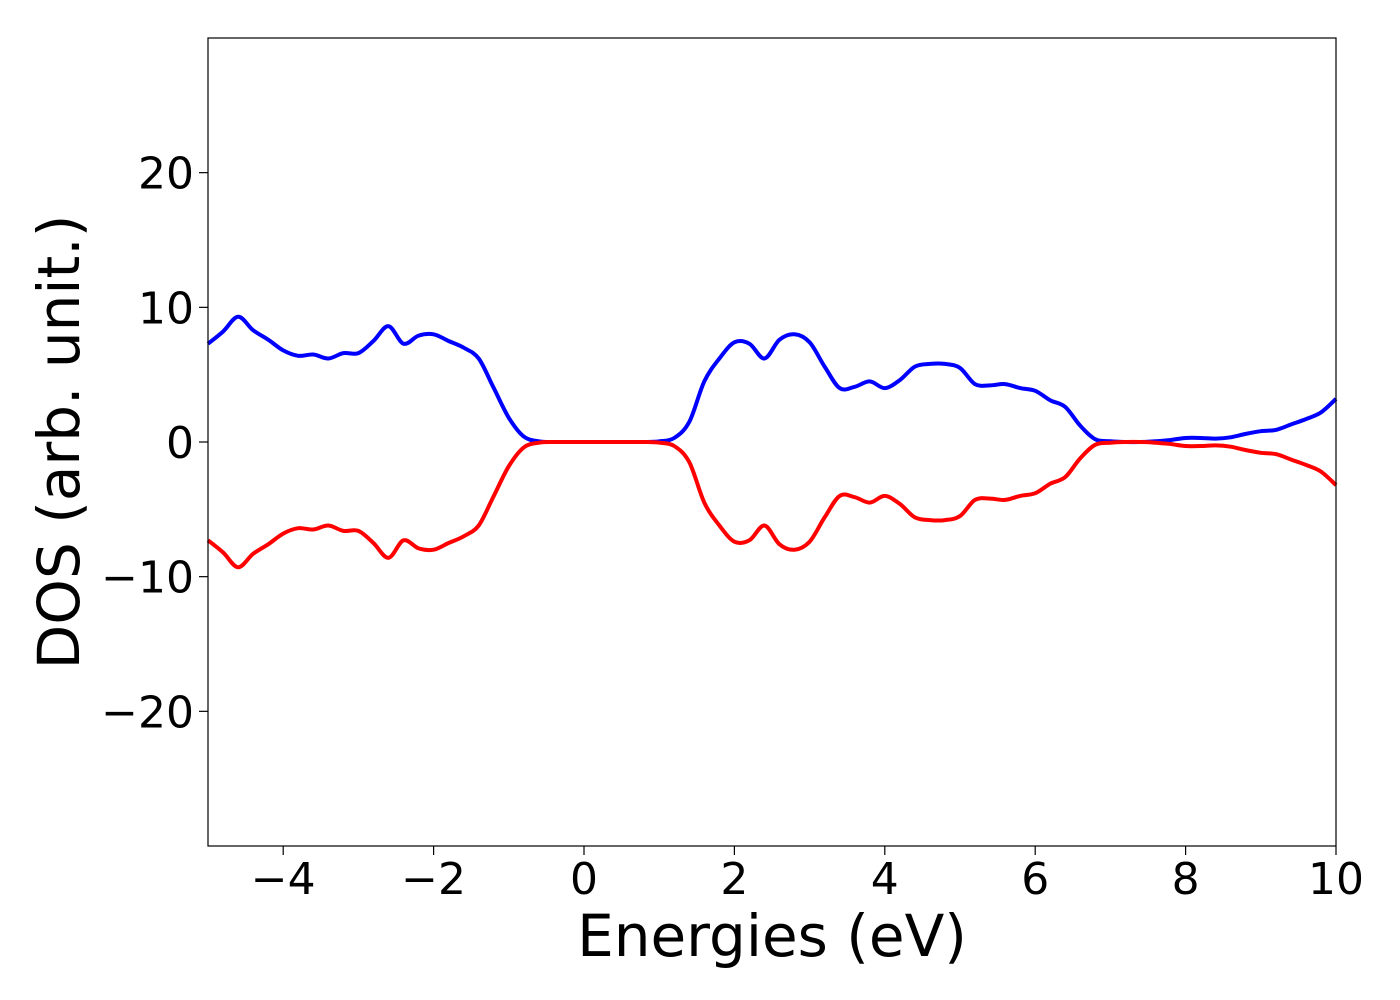 This screenshot has height=1000, width=1400. Describe the element at coordinates (1186, 879) in the screenshot. I see `x-tick-label: 8` at that location.